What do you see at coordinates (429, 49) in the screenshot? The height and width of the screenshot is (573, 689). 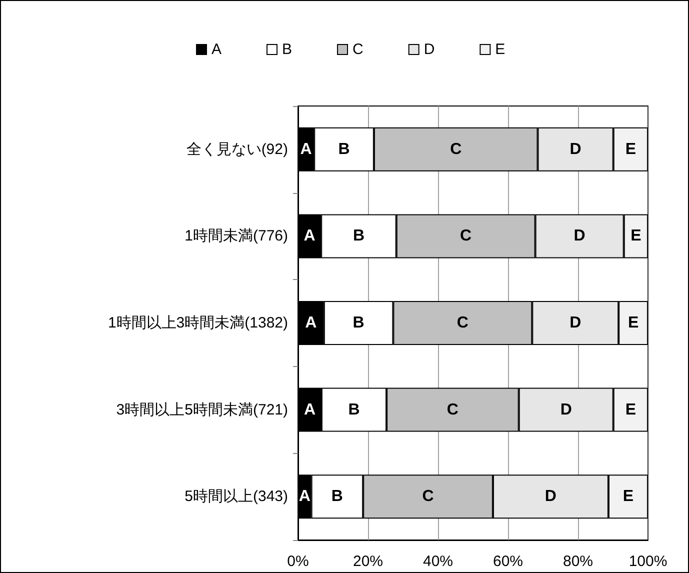 I see `legend-label: D` at bounding box center [429, 49].